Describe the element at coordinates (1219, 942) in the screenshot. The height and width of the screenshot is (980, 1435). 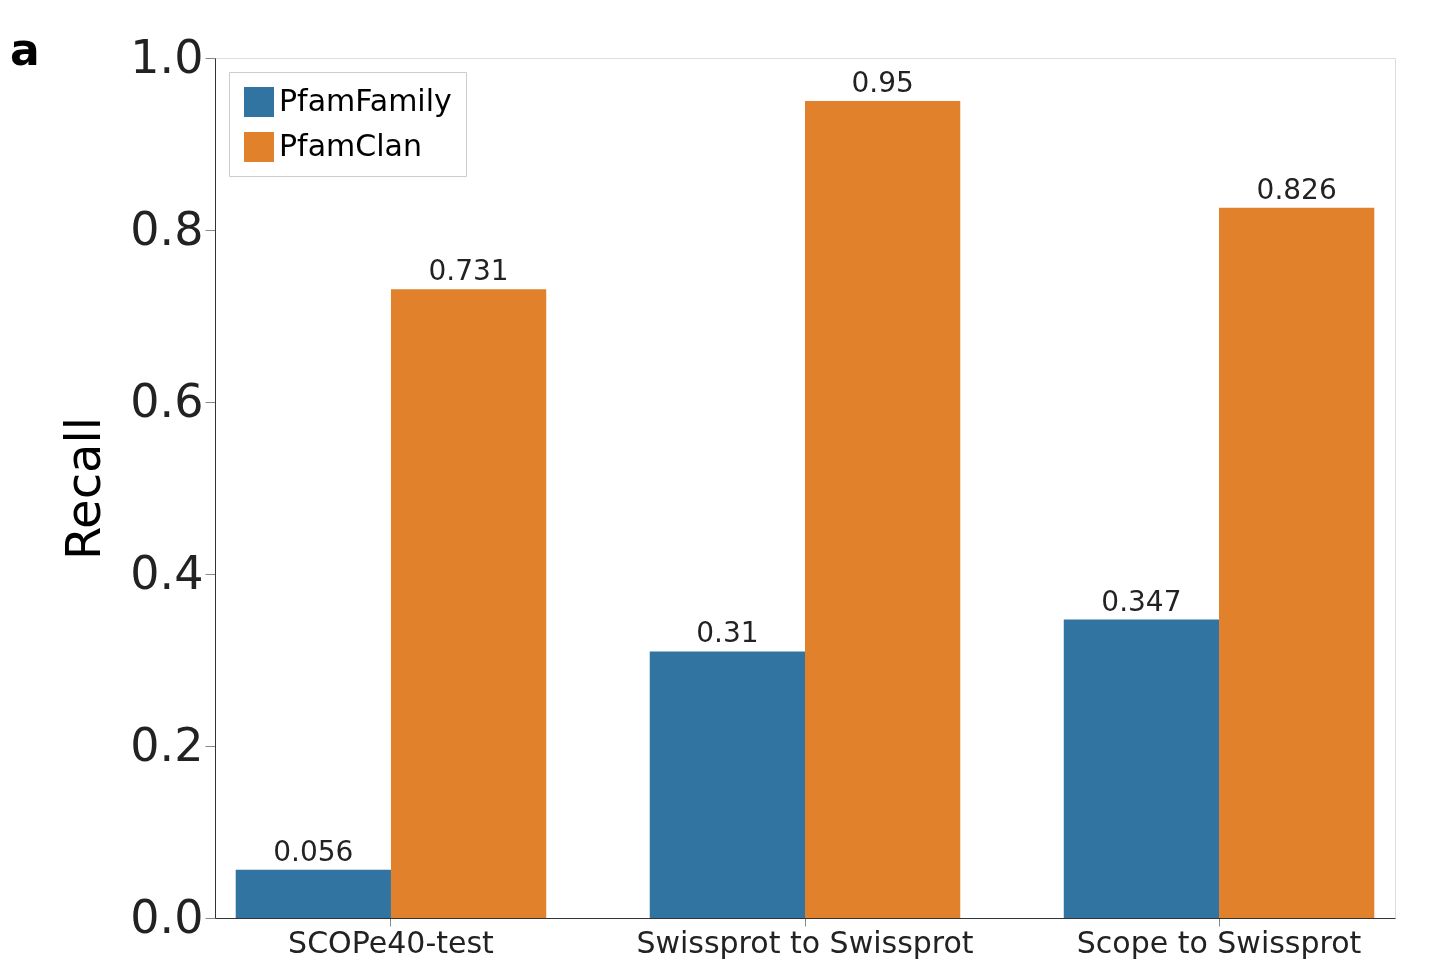
I see `x-tick-label: Scope to Swissprot` at that location.